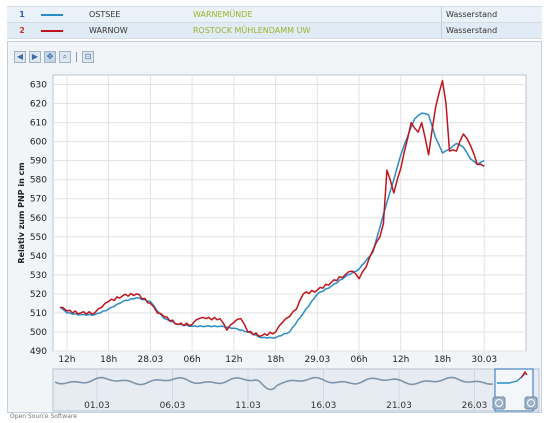 Image resolution: width=549 pixels, height=423 pixels. Describe the element at coordinates (324, 406) in the screenshot. I see `overview-tick-label: 16.03` at that location.